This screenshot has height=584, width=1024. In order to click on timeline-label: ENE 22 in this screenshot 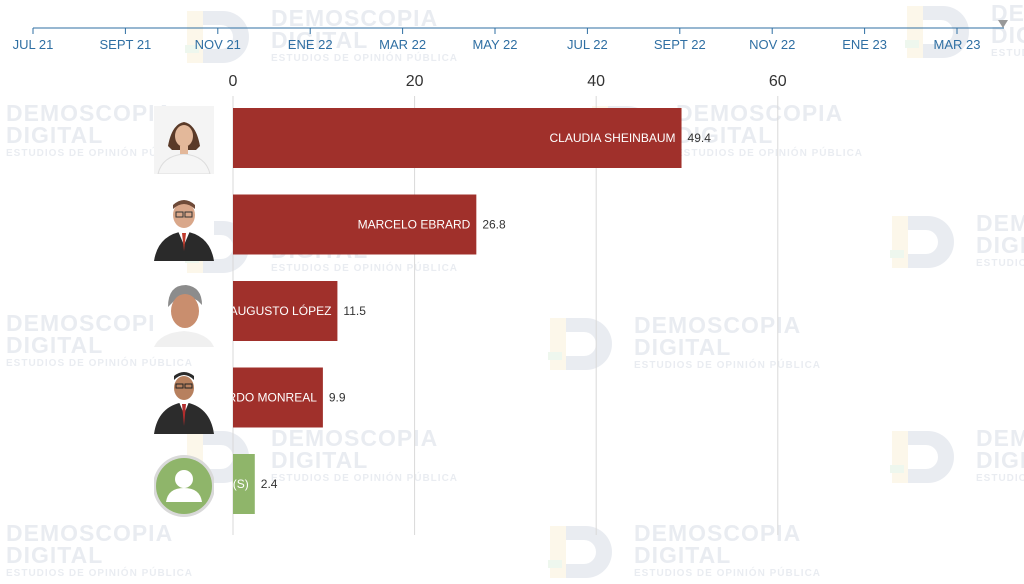, I will do `click(310, 44)`.